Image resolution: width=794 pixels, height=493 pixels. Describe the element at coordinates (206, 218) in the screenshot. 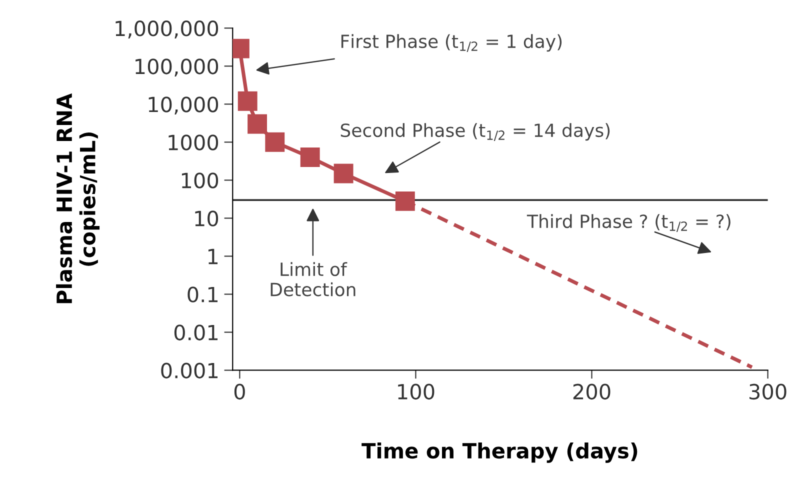

I see `y-tick-label: 10` at that location.